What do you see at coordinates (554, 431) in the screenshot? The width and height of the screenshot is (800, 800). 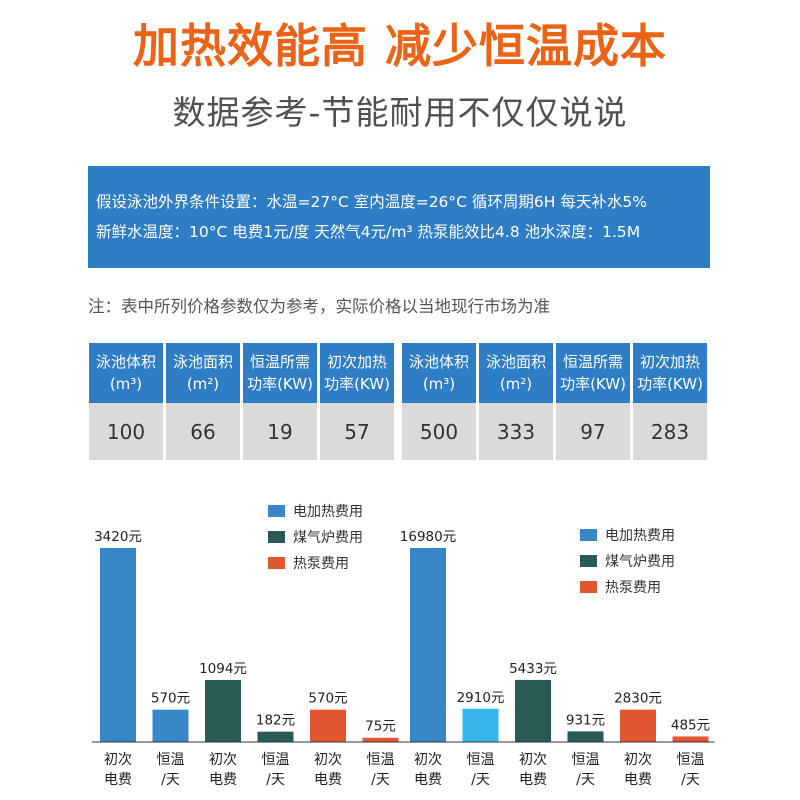 I see `table-row: 500 333 97 283` at bounding box center [554, 431].